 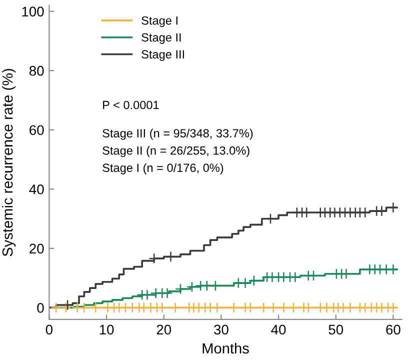 I want to click on y-axis-title: Systemic recurrence rate (%), so click(x=9, y=162).